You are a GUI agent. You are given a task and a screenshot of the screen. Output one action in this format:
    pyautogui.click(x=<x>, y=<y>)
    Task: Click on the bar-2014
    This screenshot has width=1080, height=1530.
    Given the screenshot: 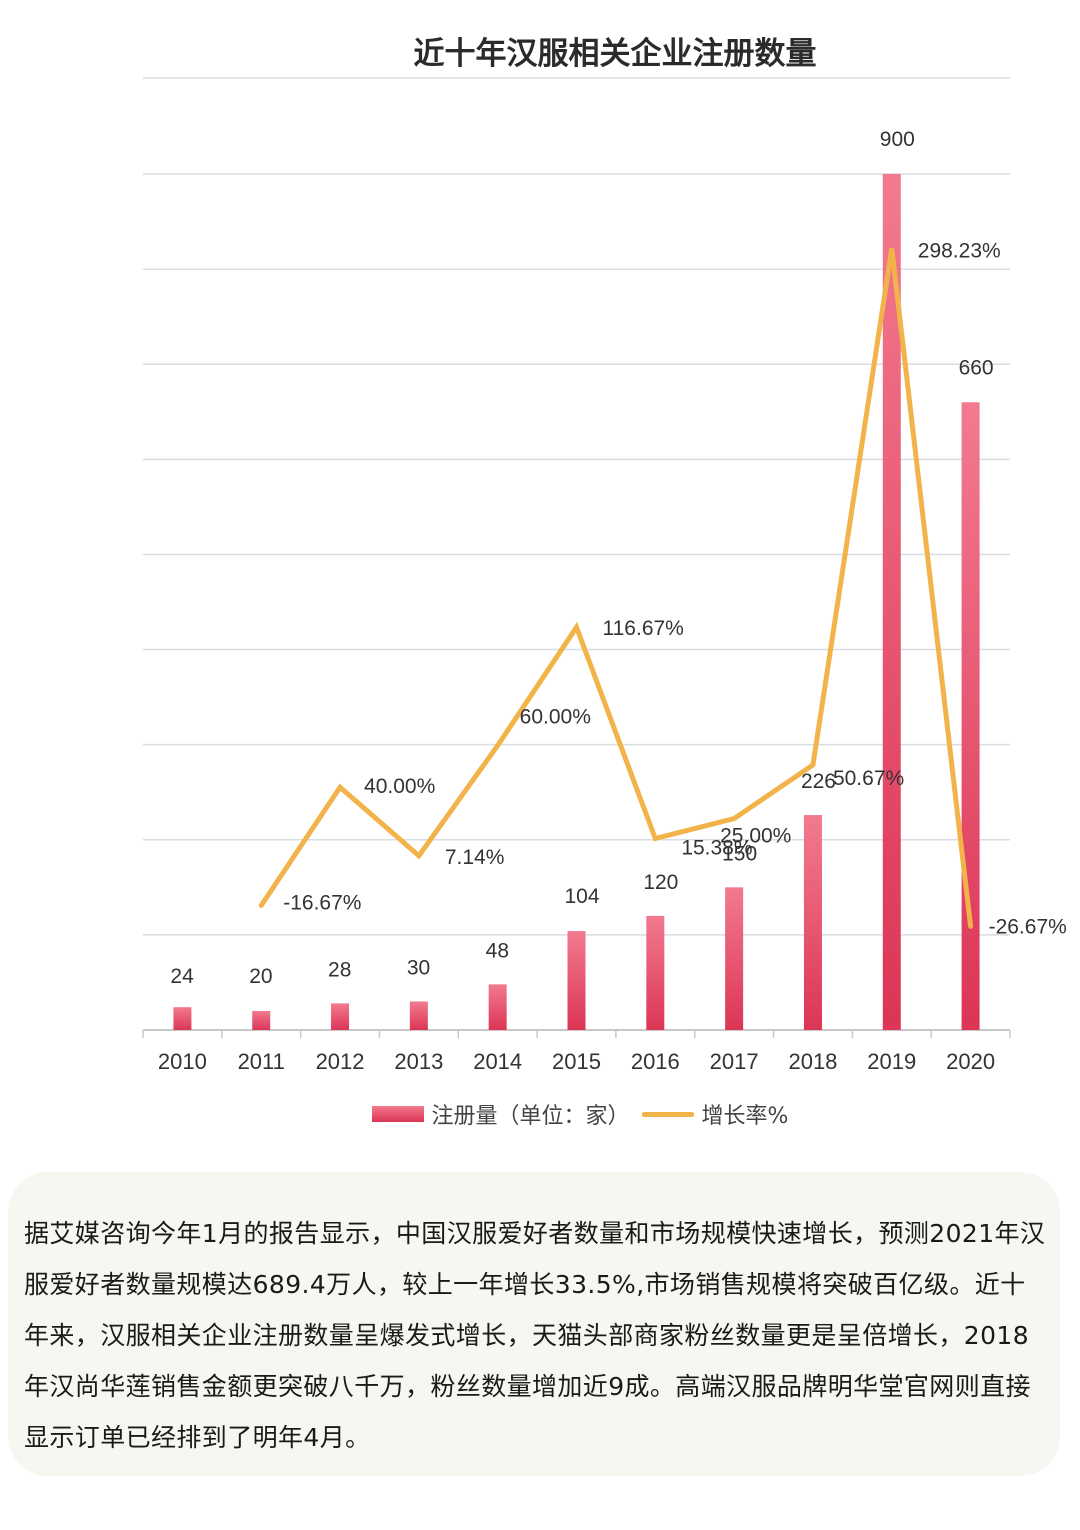 What is the action you would take?
    pyautogui.click(x=497, y=1007)
    